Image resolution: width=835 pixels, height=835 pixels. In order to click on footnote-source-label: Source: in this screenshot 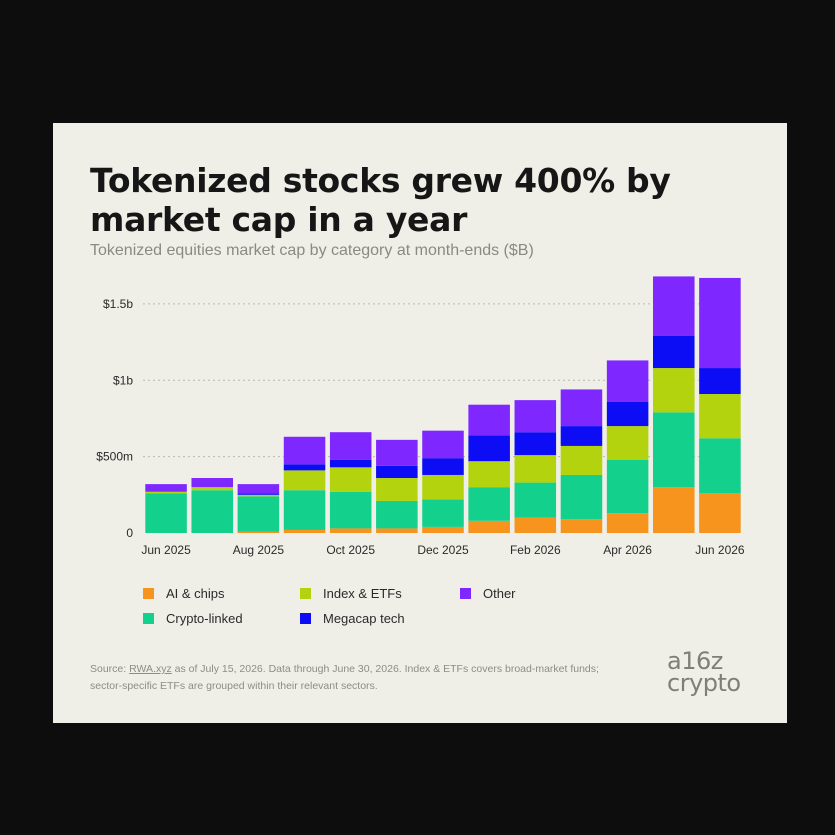, I will do `click(110, 669)`.